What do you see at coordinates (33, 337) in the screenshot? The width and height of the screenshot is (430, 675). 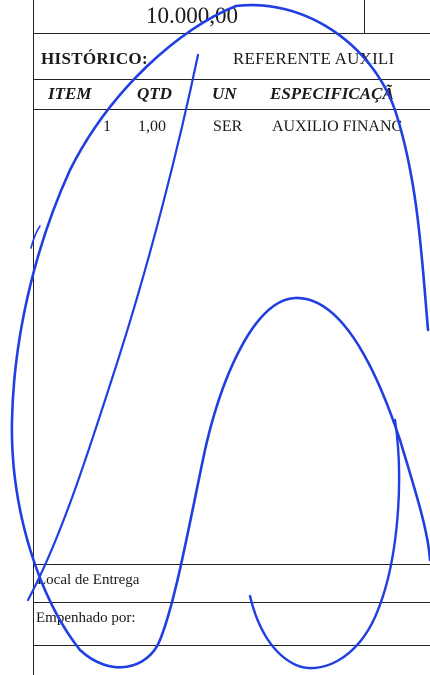 I see `left-border` at bounding box center [33, 337].